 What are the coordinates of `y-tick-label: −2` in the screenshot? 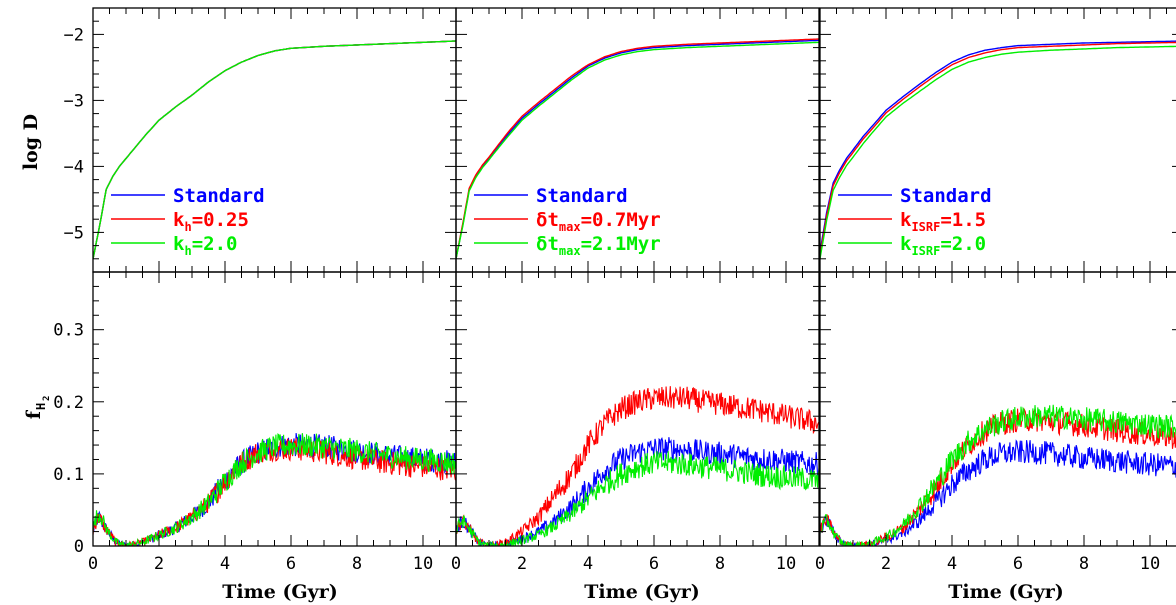 It's located at (74, 35).